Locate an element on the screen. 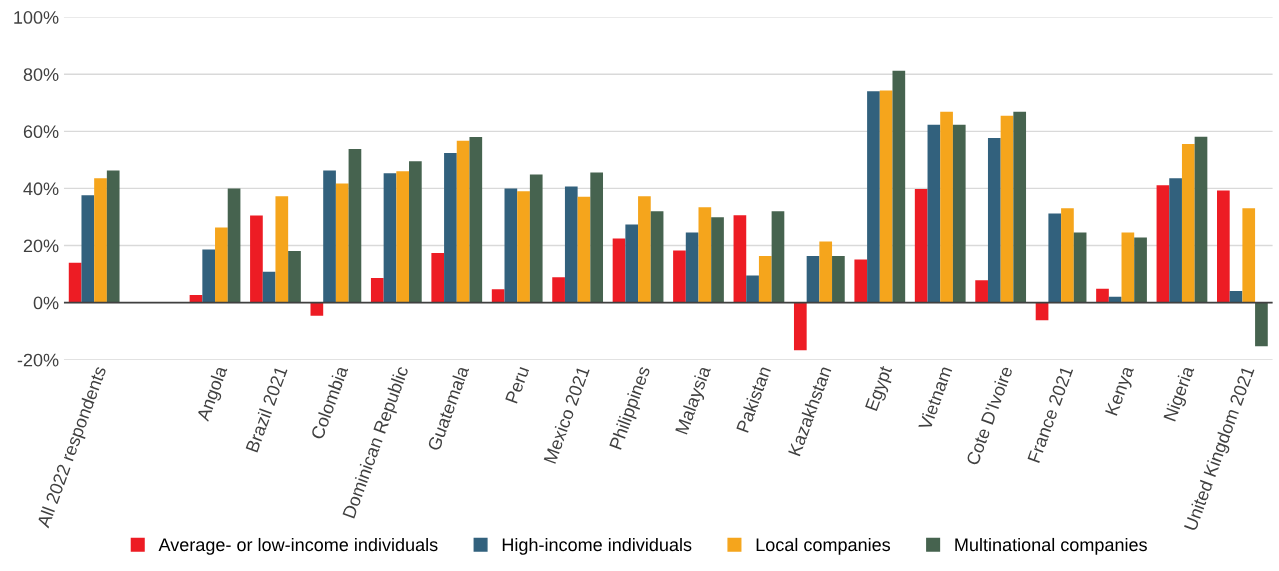 The image size is (1279, 571). y-tick-label: 40% is located at coordinates (41, 189).